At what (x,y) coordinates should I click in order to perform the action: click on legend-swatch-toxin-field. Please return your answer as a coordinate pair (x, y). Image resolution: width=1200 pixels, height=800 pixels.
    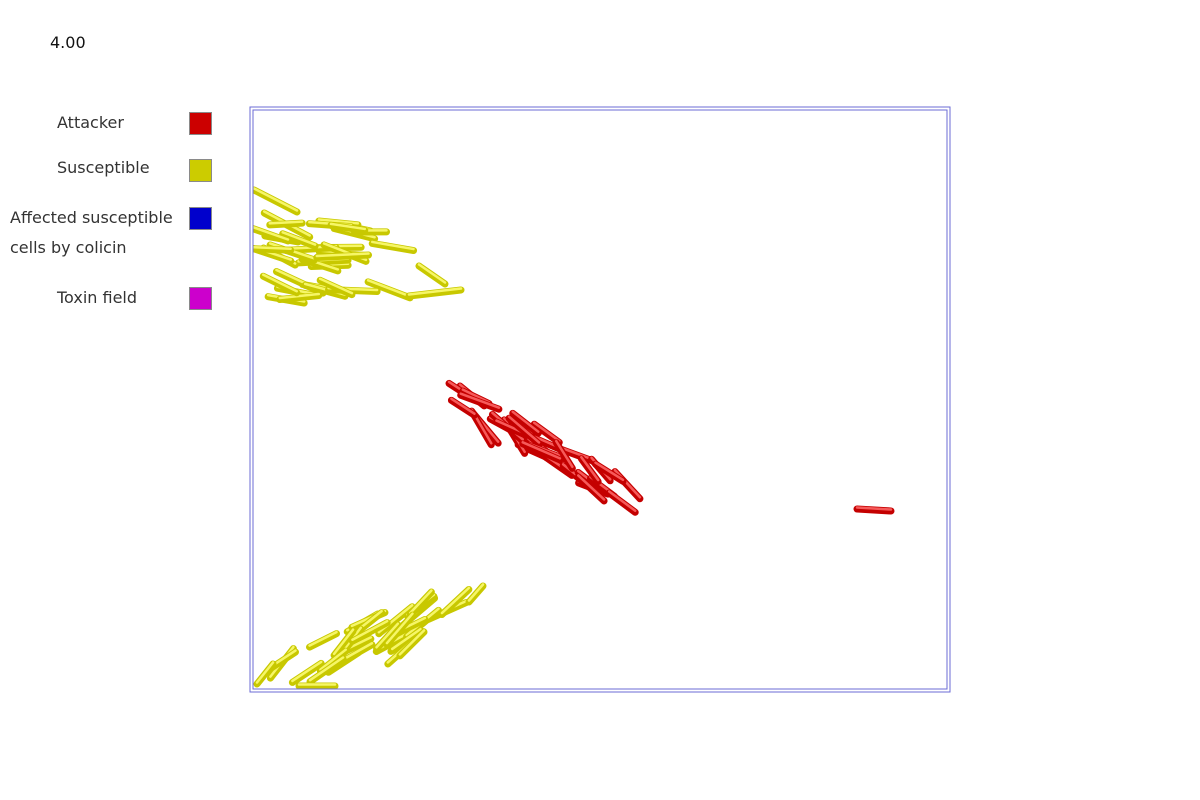
    Looking at the image, I should click on (200, 298).